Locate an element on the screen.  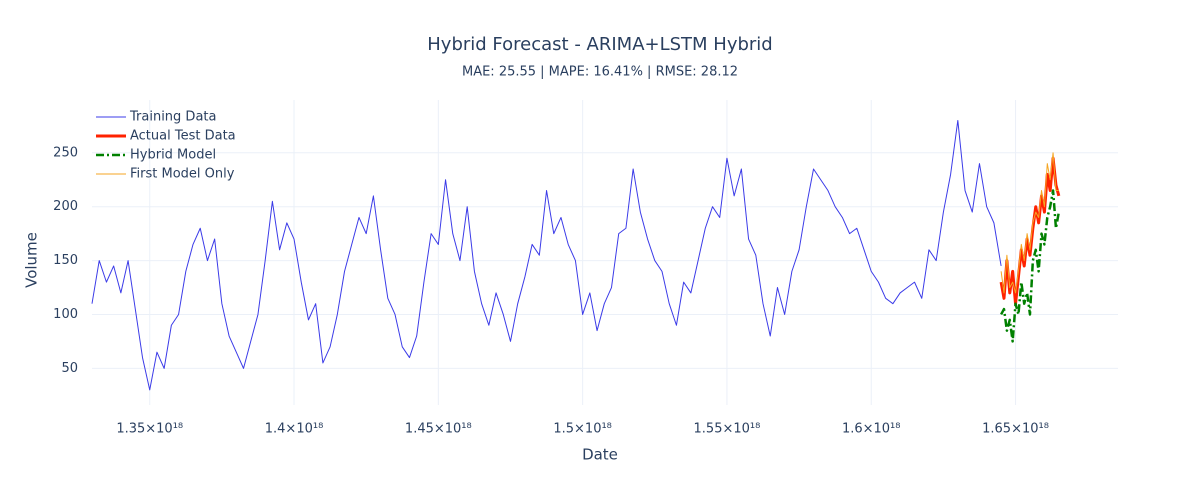
x-tick-label: 1.65×10¹⁸ is located at coordinates (1015, 429).